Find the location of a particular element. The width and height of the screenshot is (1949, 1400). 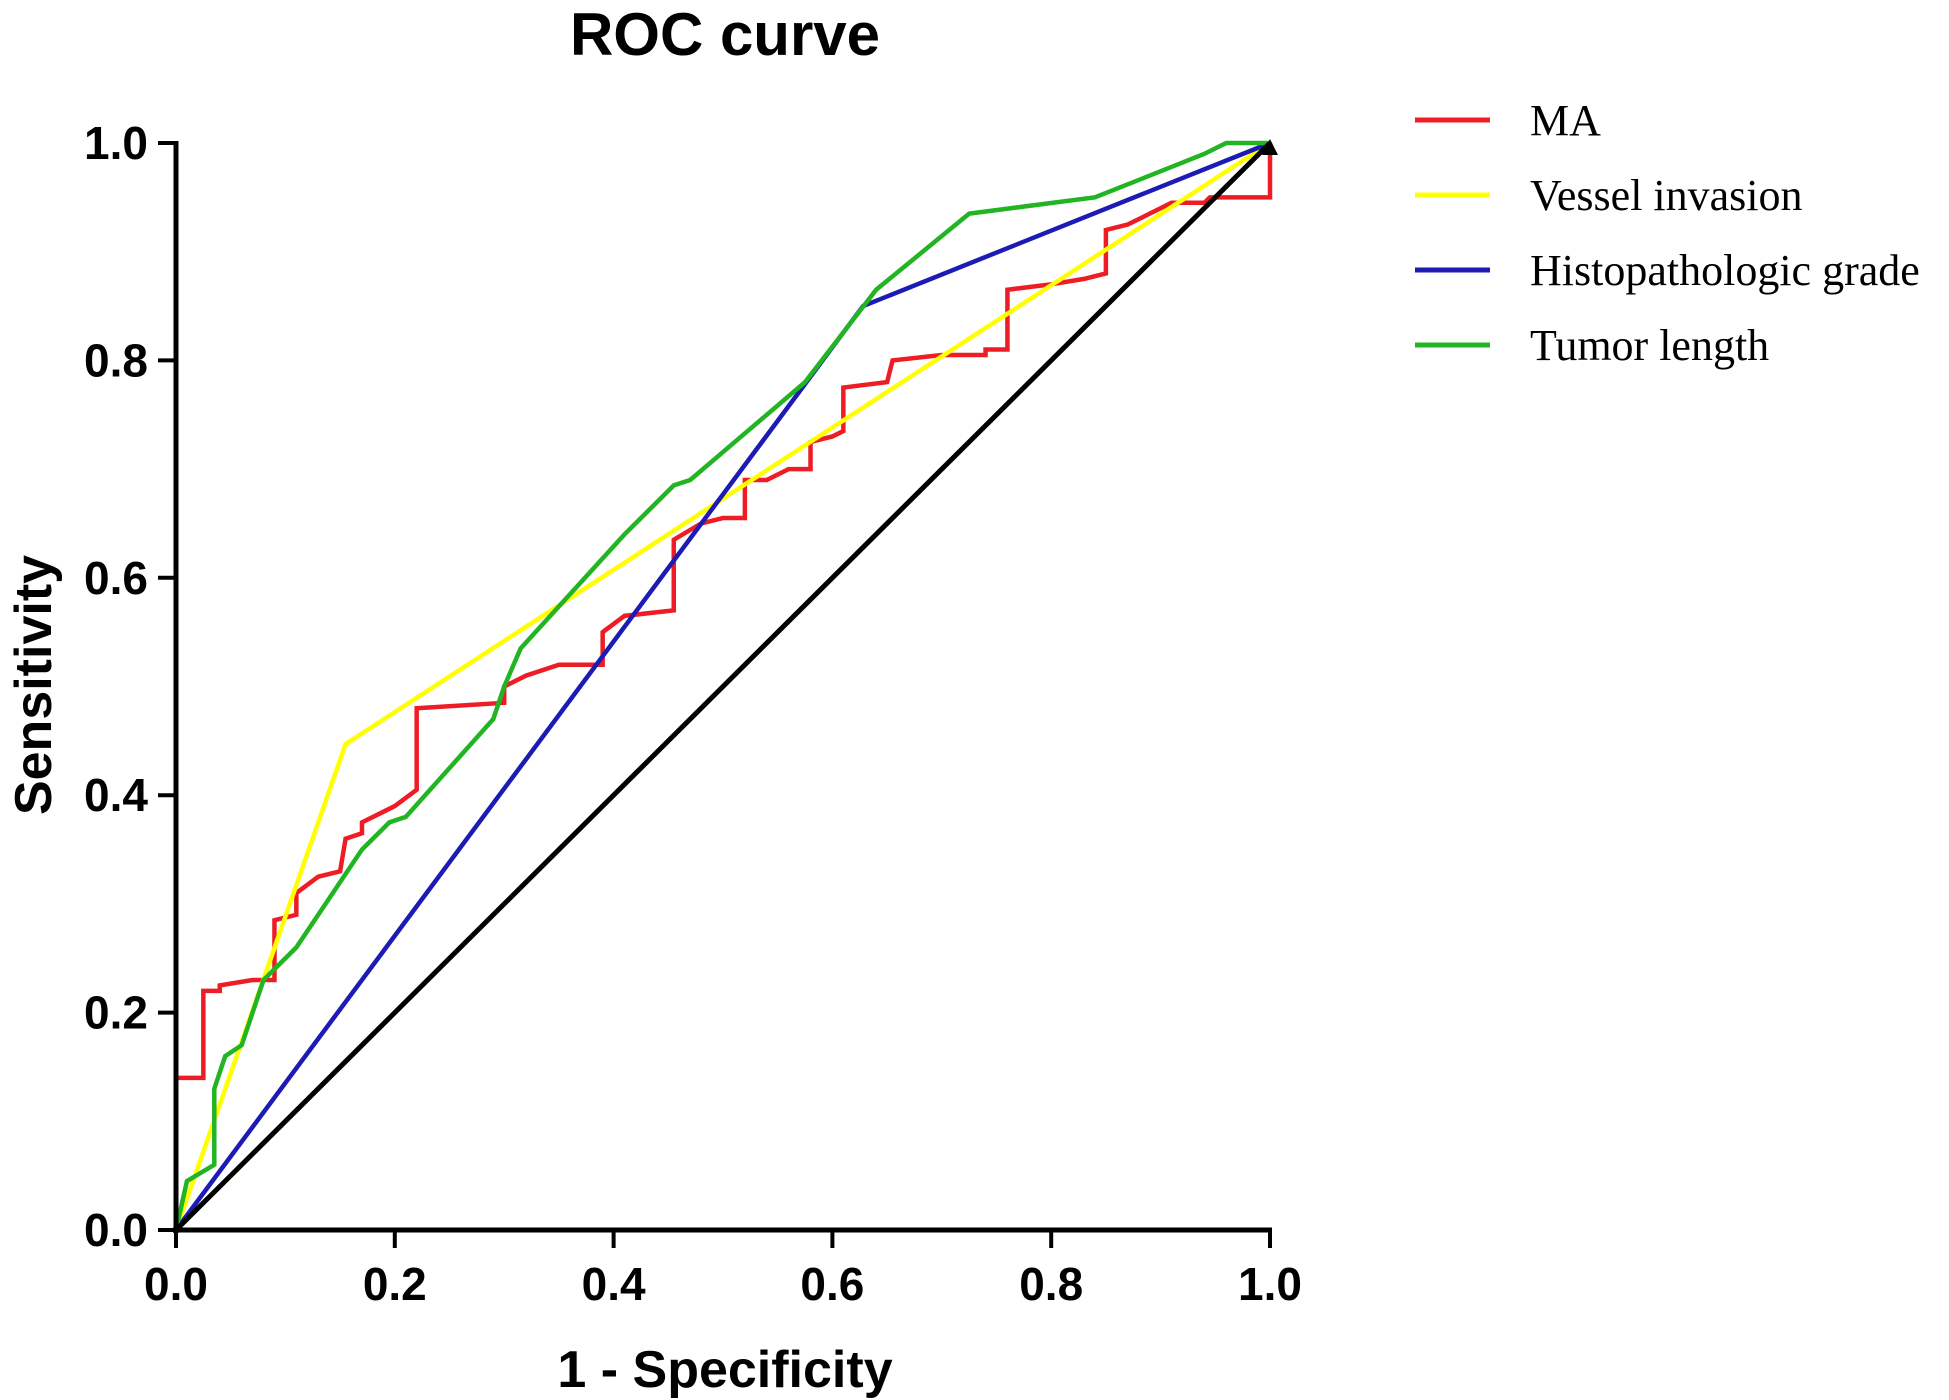

legend-item: Vessel invasion is located at coordinates (1609, 195).